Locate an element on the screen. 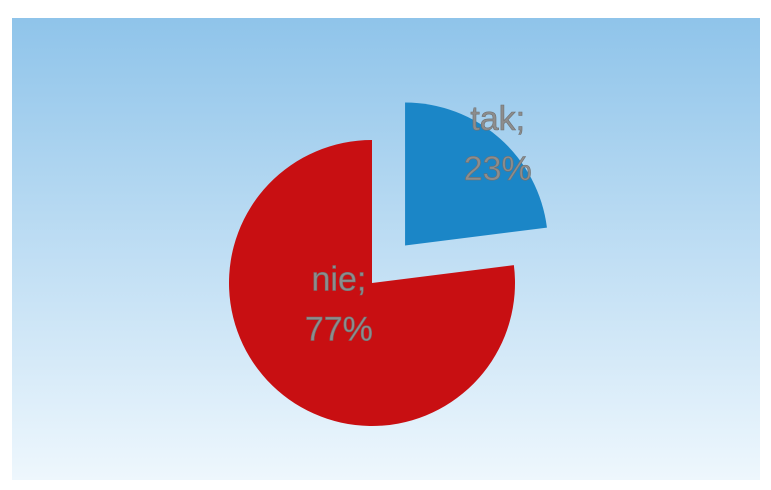 Image resolution: width=771 pixels, height=490 pixels. pie-slice-tak is located at coordinates (476, 174).